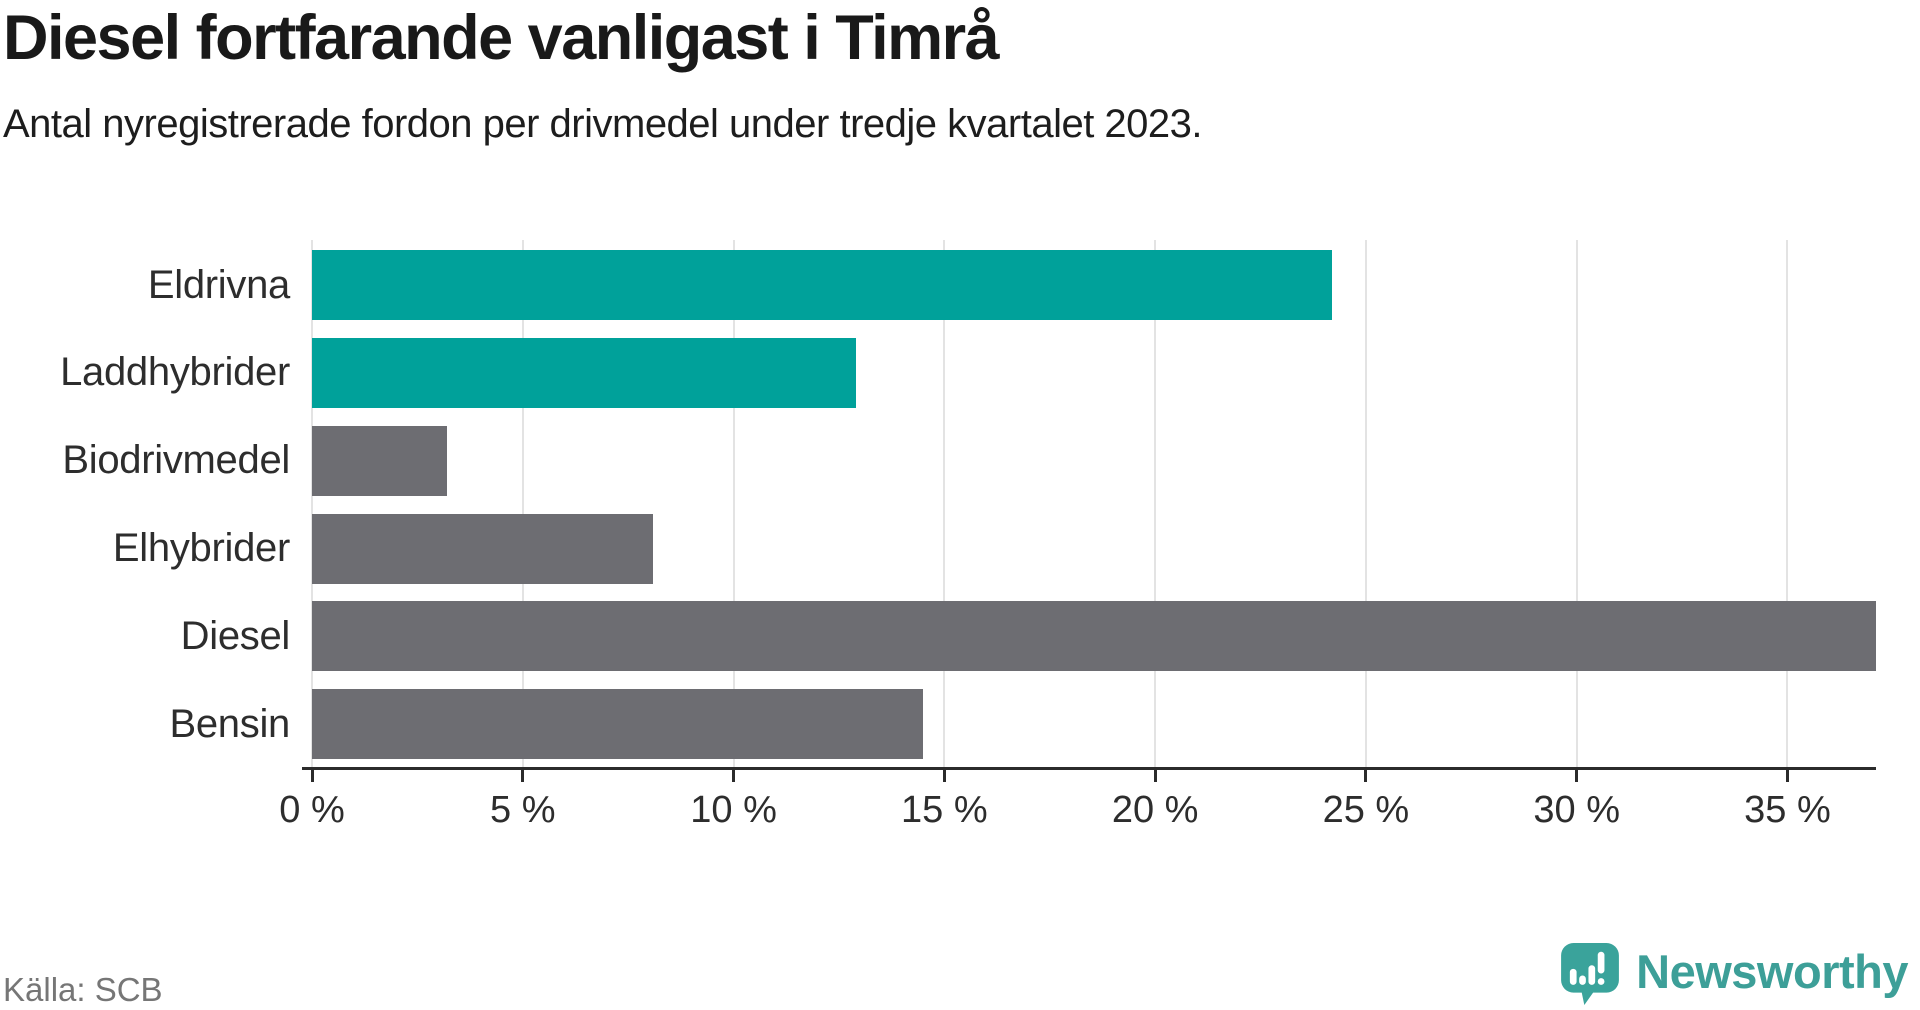 The image size is (1920, 1010). Describe the element at coordinates (379, 460) in the screenshot. I see `bar-biodrivmedel` at that location.